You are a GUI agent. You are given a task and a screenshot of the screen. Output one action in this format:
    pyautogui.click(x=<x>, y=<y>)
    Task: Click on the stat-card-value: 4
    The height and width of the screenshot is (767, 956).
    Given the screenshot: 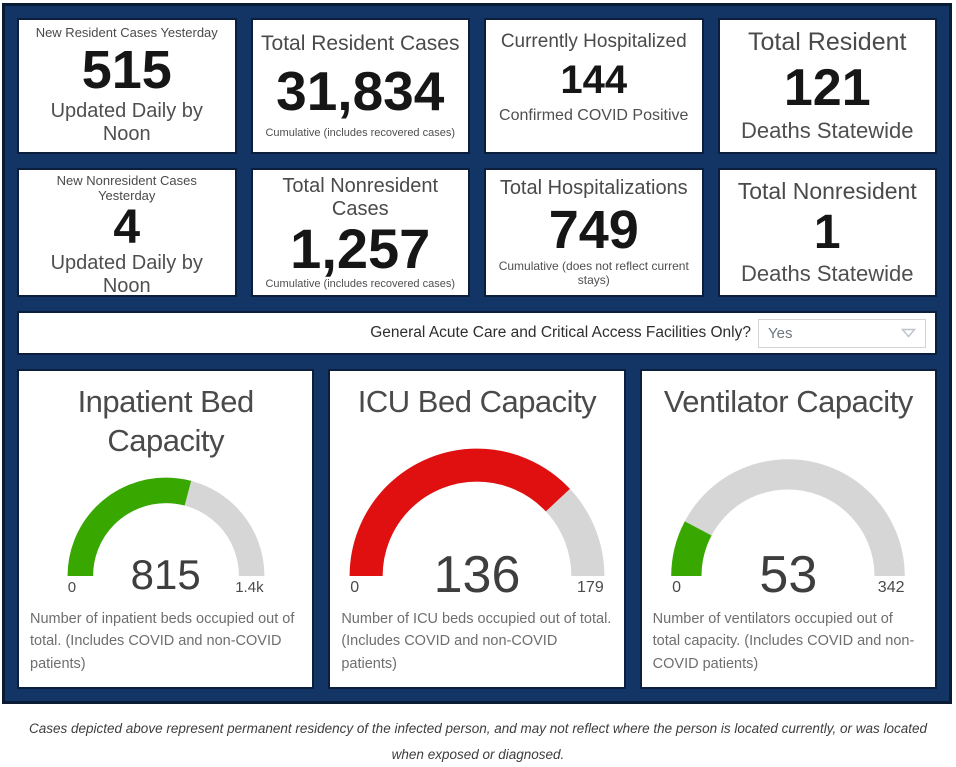 What is the action you would take?
    pyautogui.click(x=127, y=227)
    